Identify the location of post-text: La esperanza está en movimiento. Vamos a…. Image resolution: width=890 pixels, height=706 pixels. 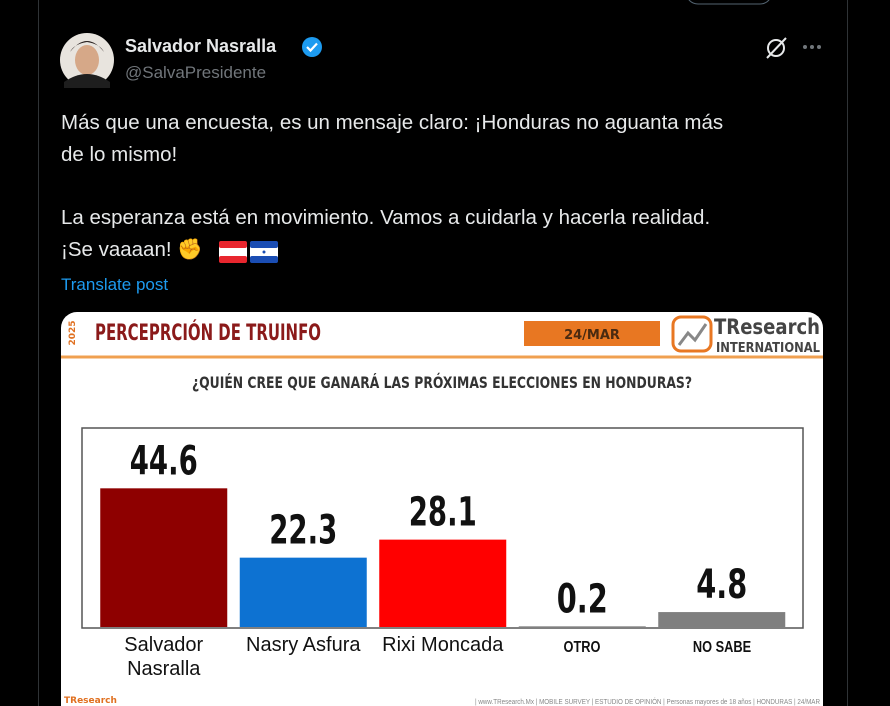
(386, 217).